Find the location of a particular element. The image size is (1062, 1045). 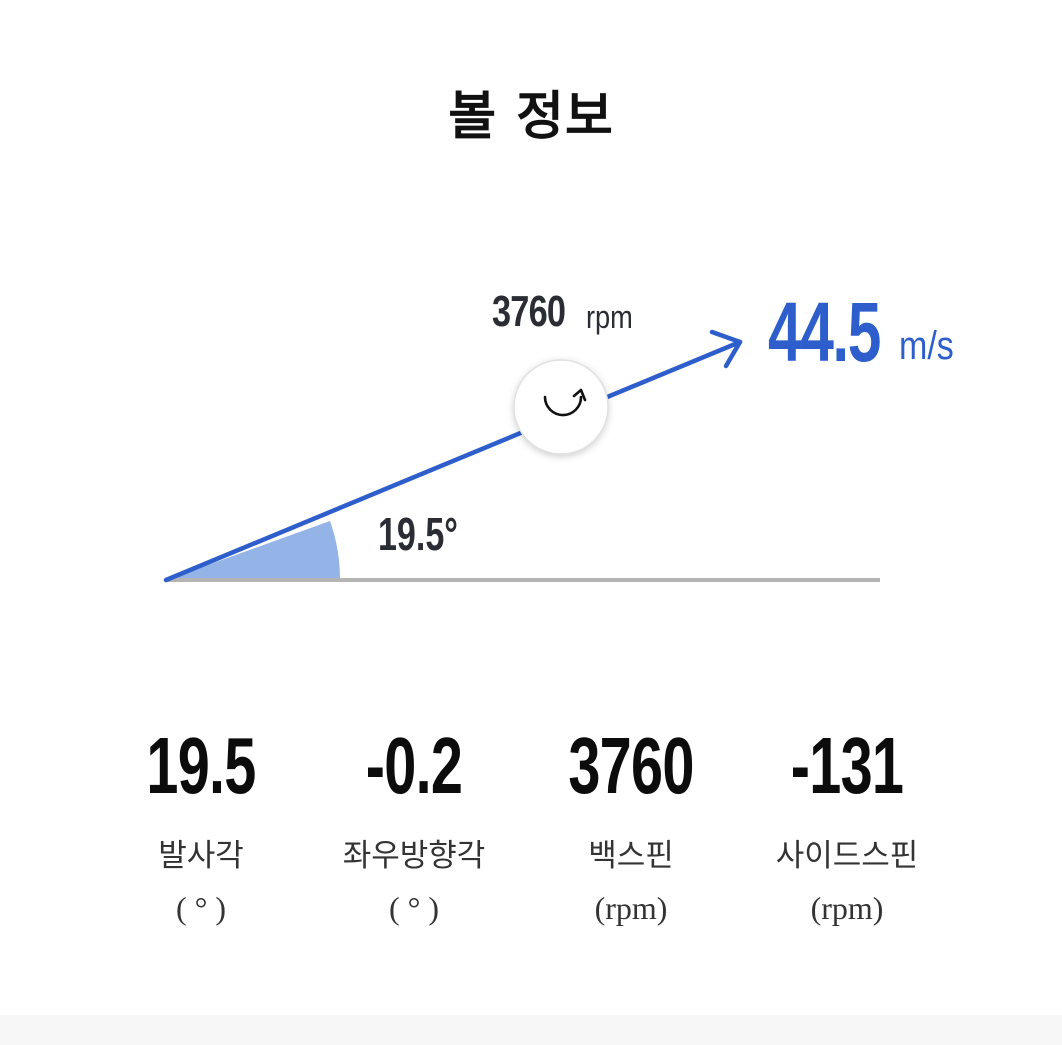

trajectory-line is located at coordinates (453, 461).